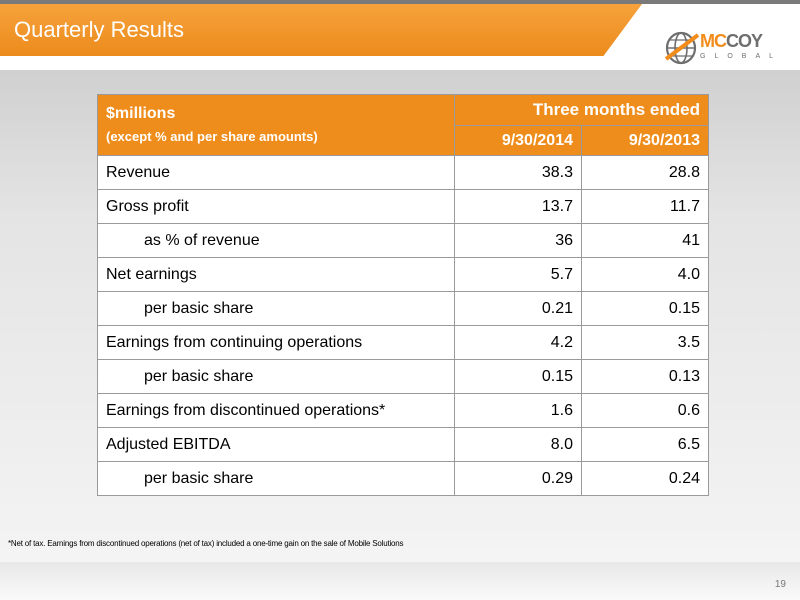 Image resolution: width=800 pixels, height=600 pixels. What do you see at coordinates (276, 206) in the screenshot?
I see `row-label: Gross profit` at bounding box center [276, 206].